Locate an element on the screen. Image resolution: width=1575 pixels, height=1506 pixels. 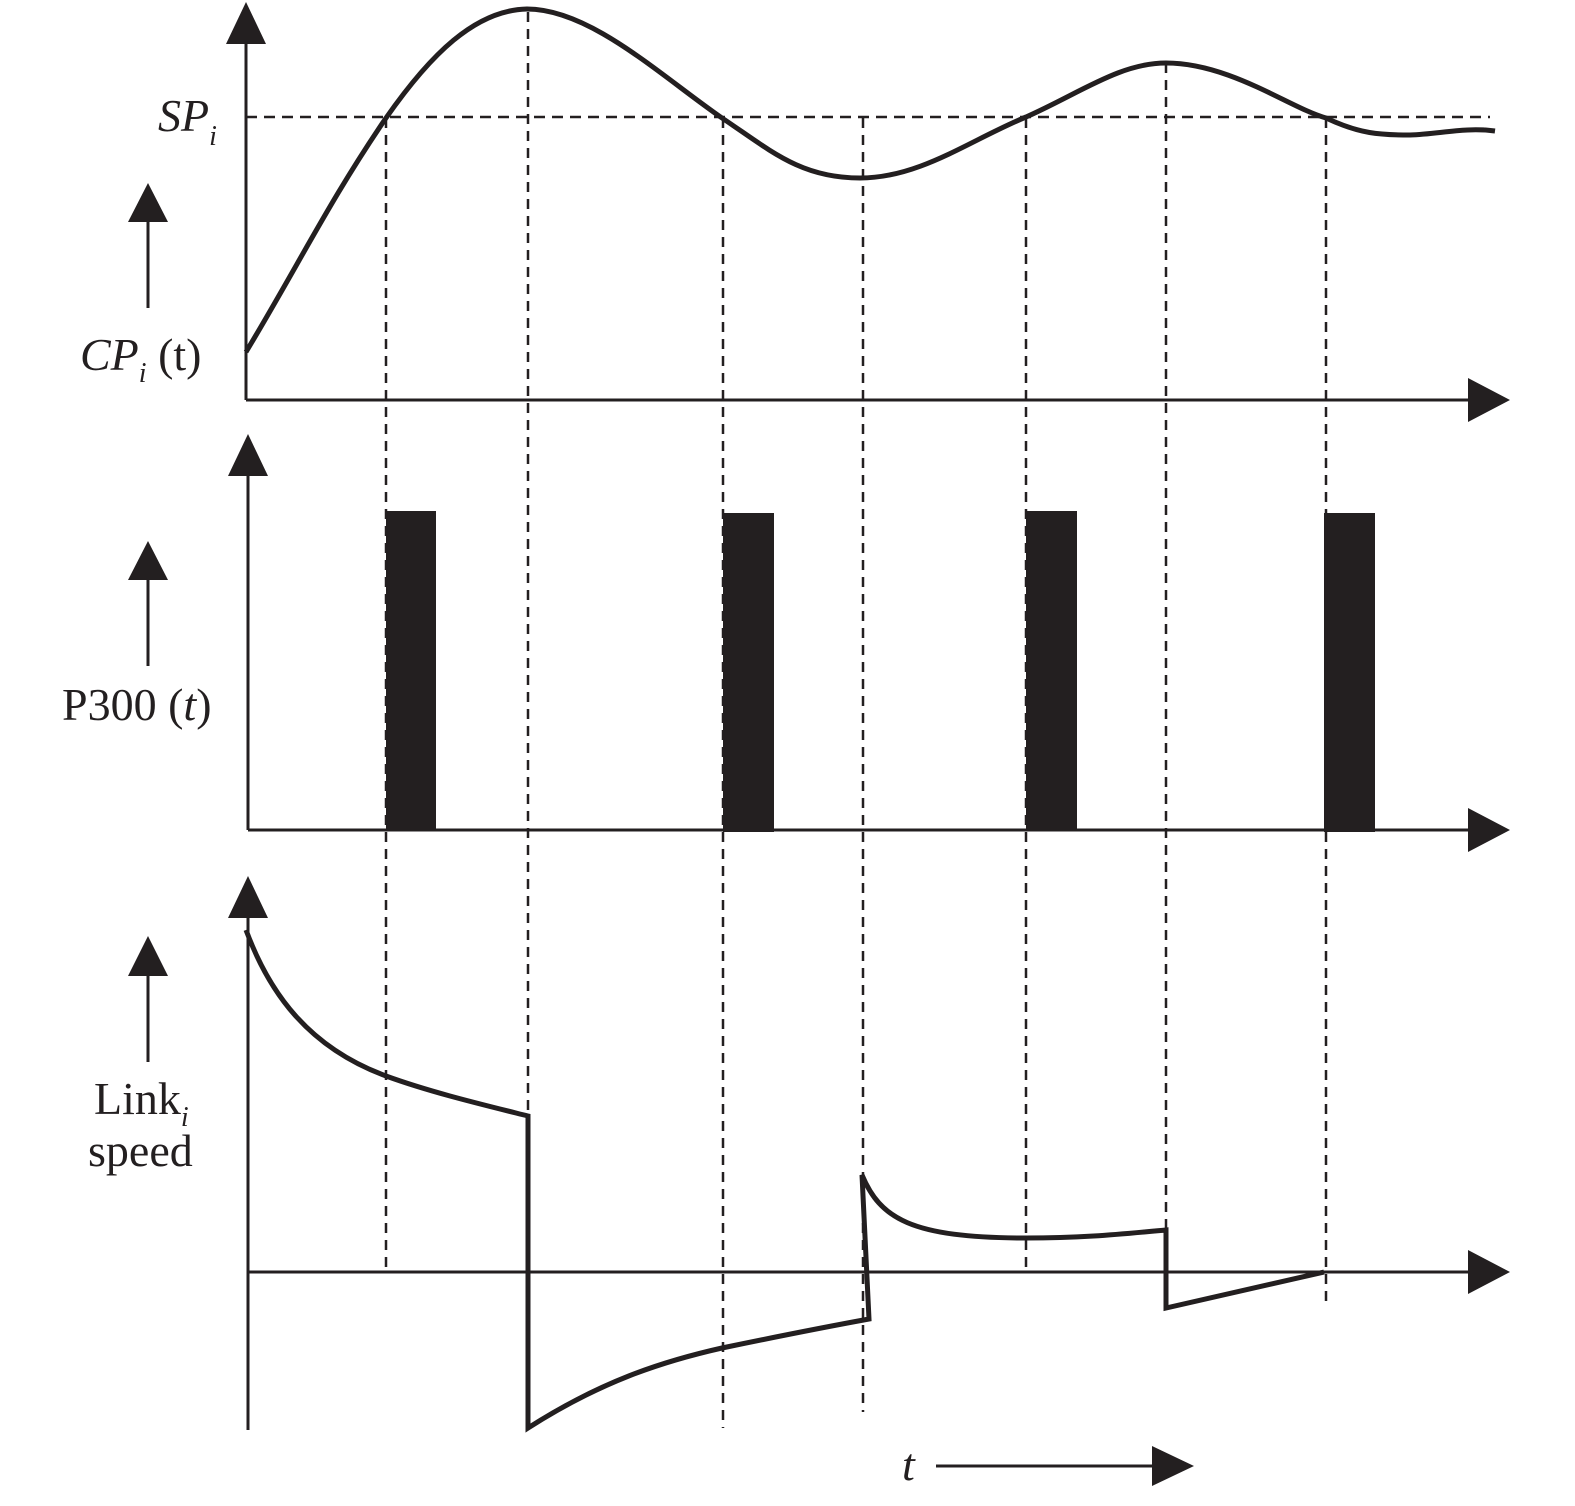
time-label: t is located at coordinates (909, 1464).